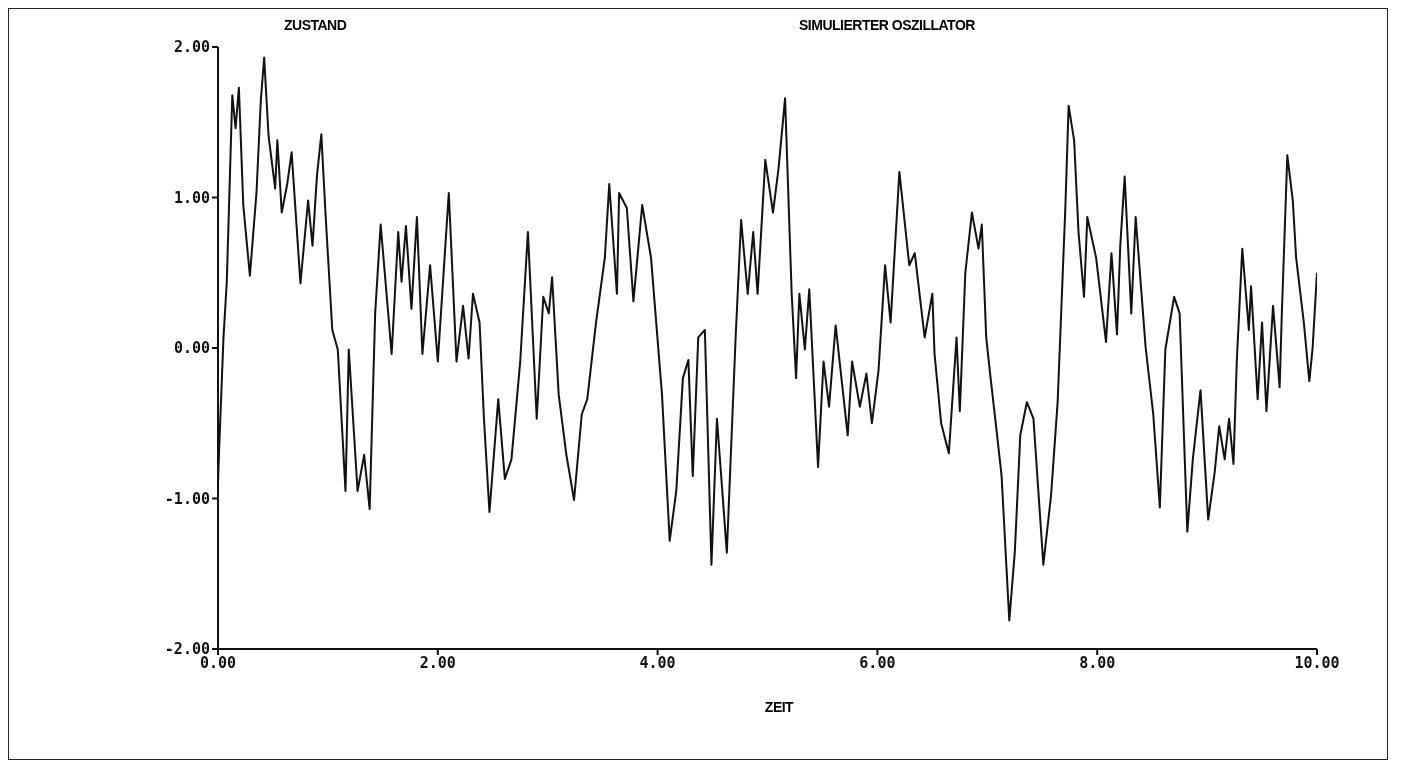 The image size is (1402, 775). Describe the element at coordinates (437, 662) in the screenshot. I see `x-tick-label: 2.00` at that location.